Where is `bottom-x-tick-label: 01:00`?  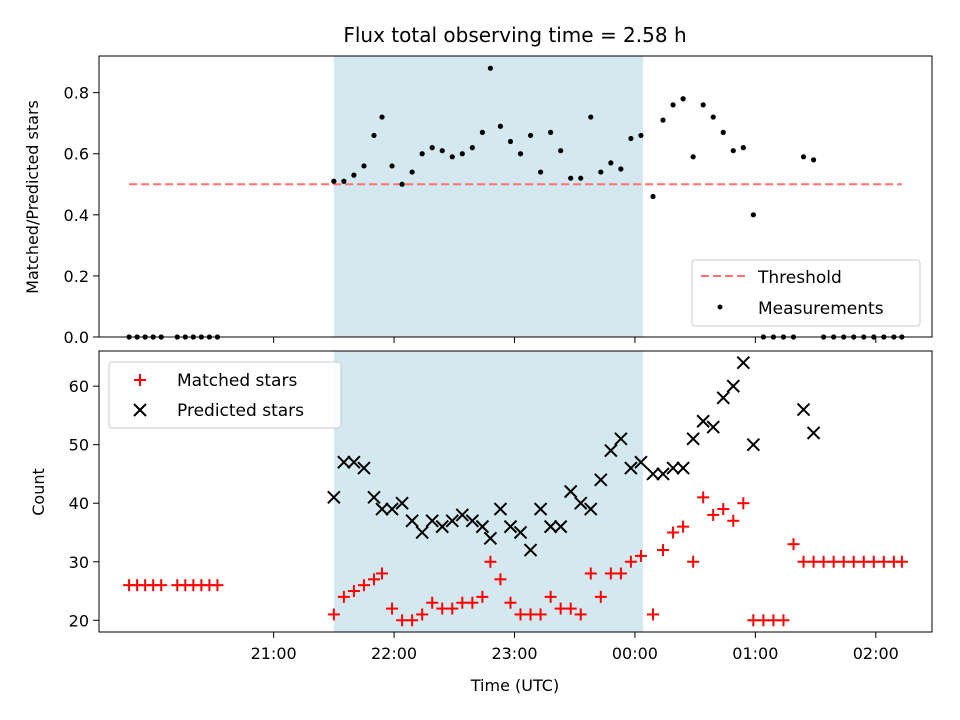 bottom-x-tick-label: 01:00 is located at coordinates (755, 653).